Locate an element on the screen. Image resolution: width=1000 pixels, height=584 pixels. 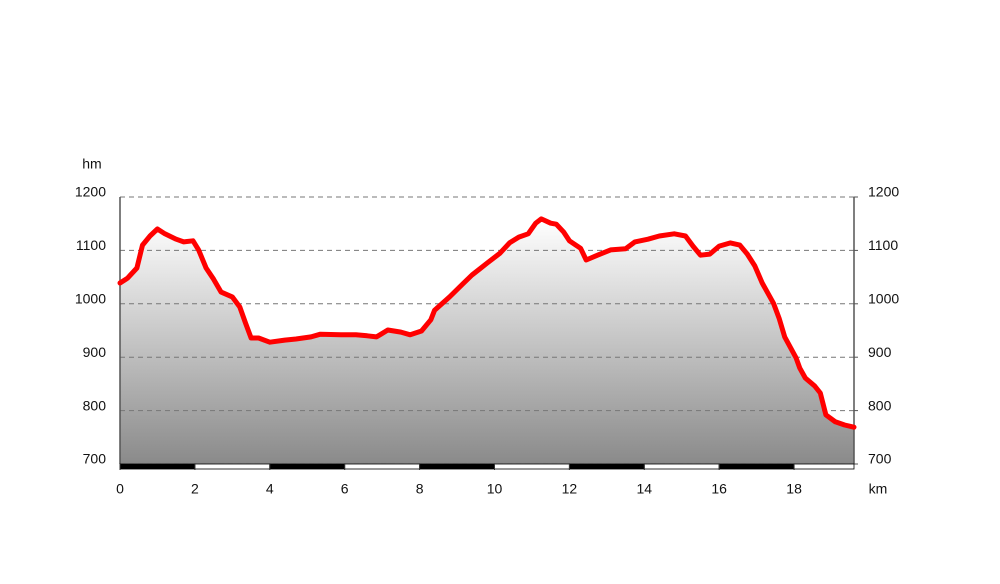
y-tick-label: 1000 is located at coordinates (90, 299).